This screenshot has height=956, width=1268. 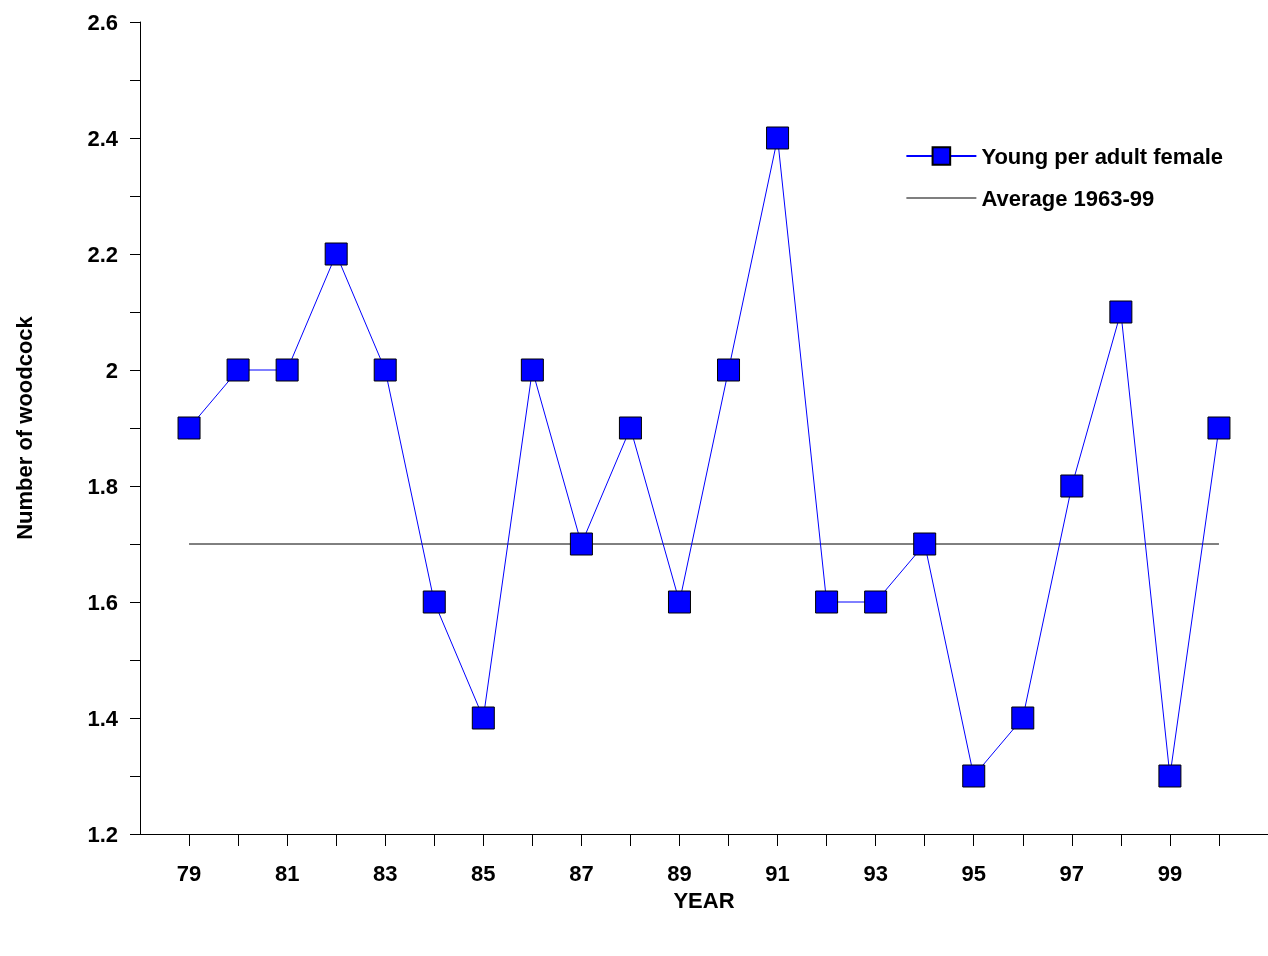 What do you see at coordinates (1170, 873) in the screenshot?
I see `x-tick-label: 99` at bounding box center [1170, 873].